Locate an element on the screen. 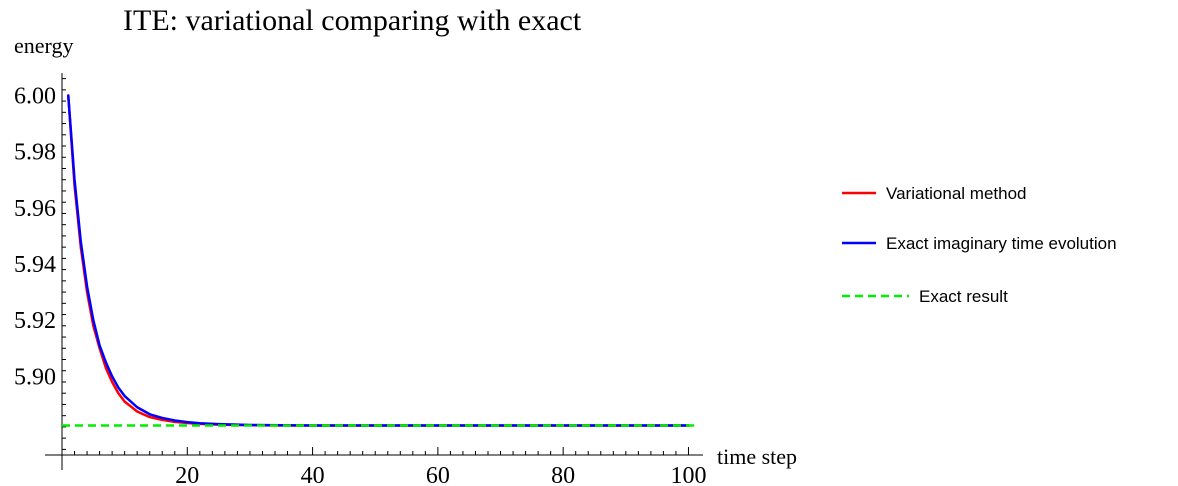 The image size is (1178, 486). chart-title: ITE: variational comparing with exact is located at coordinates (352, 20).